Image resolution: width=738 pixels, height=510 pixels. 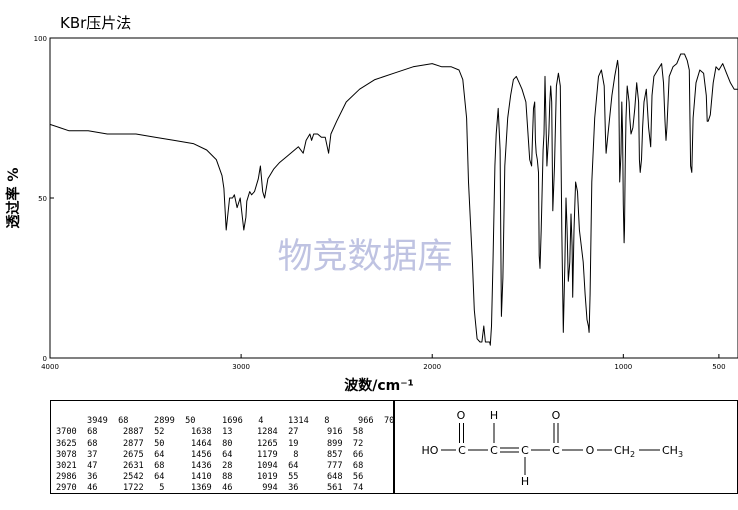 What do you see at coordinates (133, 488) in the screenshot?
I see `peak-row: 1722` at bounding box center [133, 488].